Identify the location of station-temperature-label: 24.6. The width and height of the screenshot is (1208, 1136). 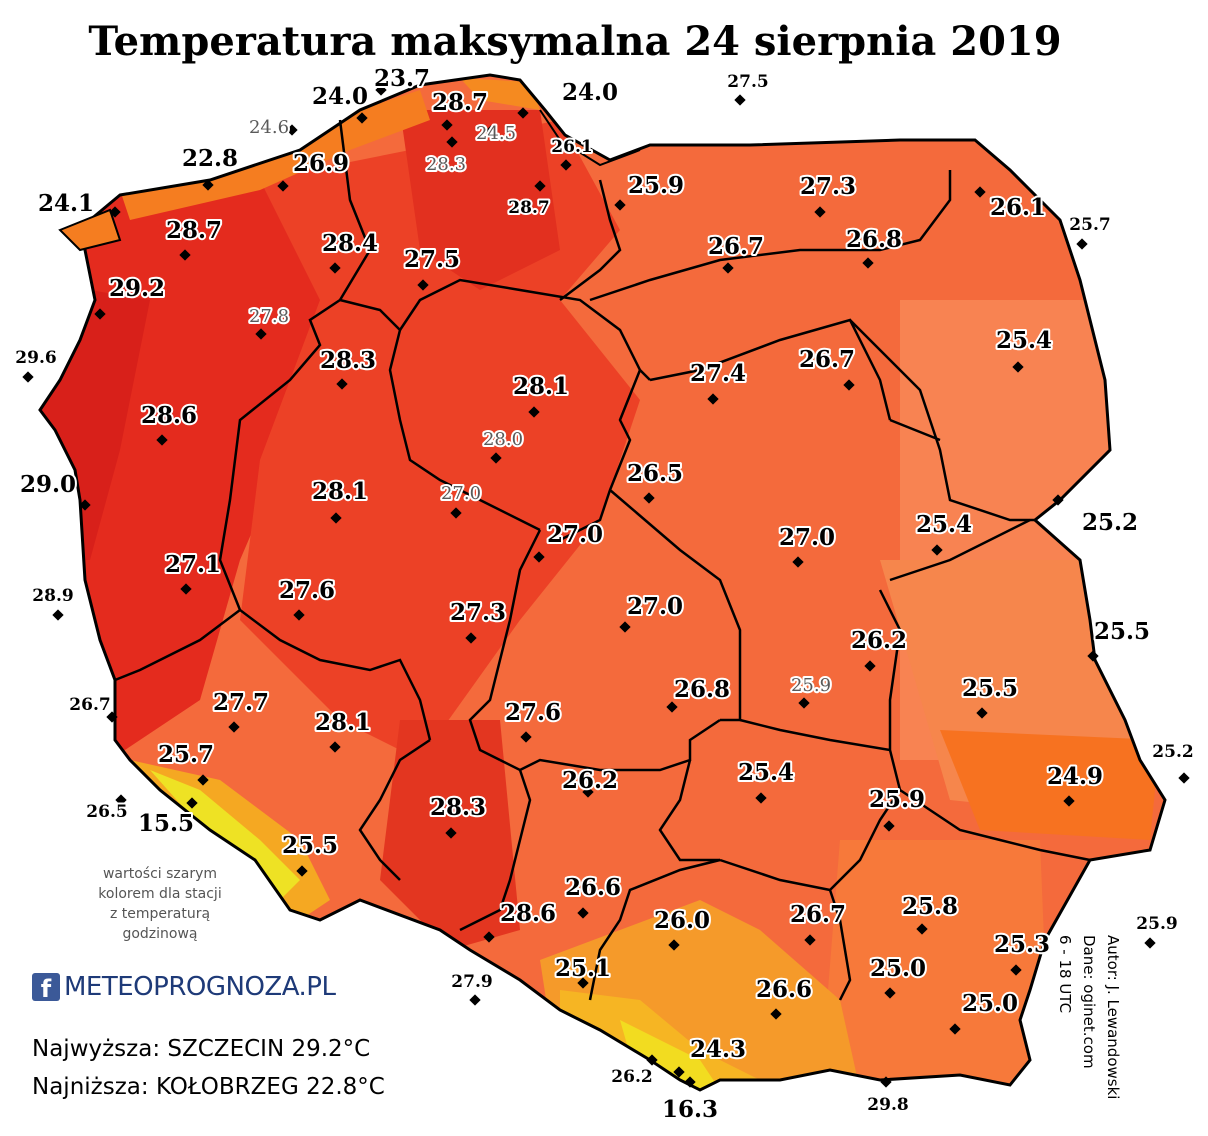
(269, 127).